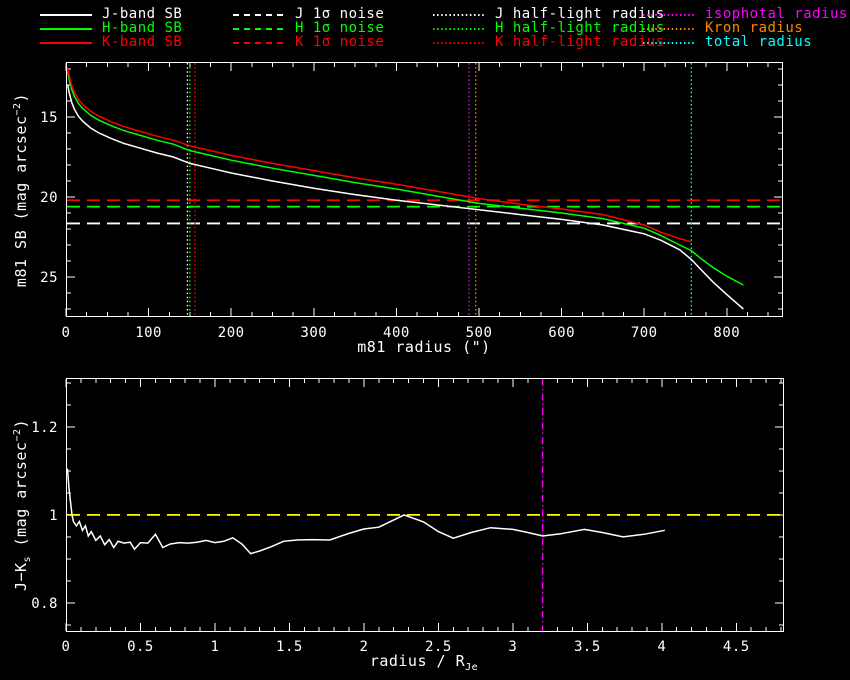  What do you see at coordinates (142, 14) in the screenshot?
I see `legend-label: J-band SB` at bounding box center [142, 14].